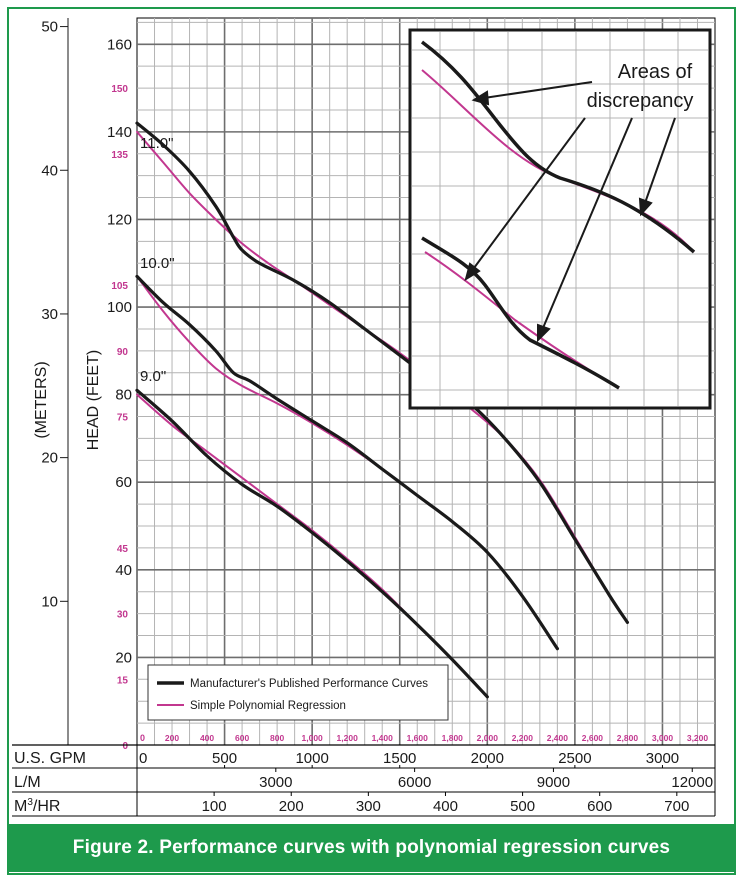 This screenshot has width=743, height=882. What do you see at coordinates (268, 706) in the screenshot?
I see `legend-label-regression: Simple Polynomial Regression` at bounding box center [268, 706].